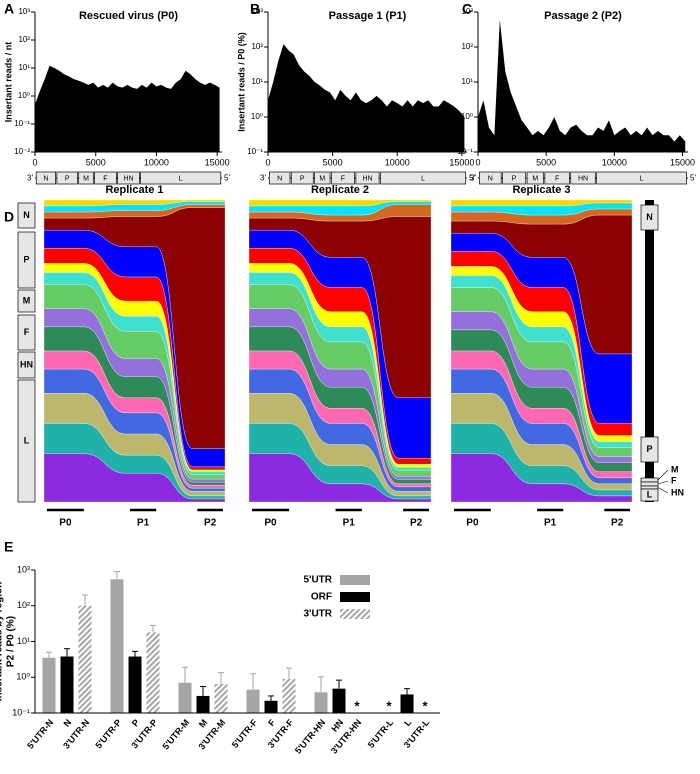 This screenshot has width=700, height=774. I want to click on x-tick-label: M, so click(203, 723).